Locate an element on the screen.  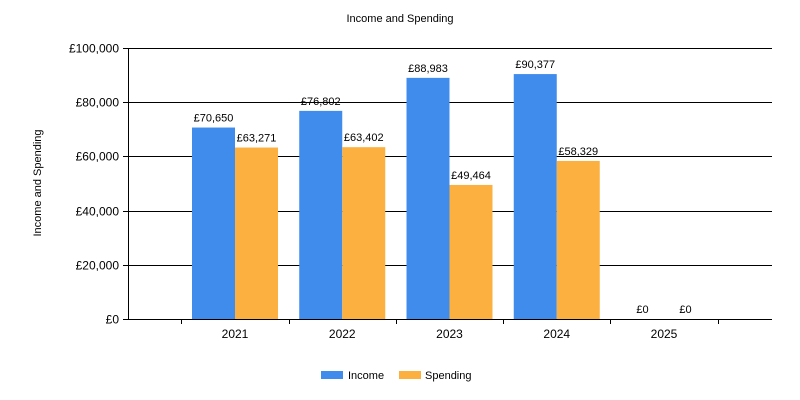
bar-spending-2022 is located at coordinates (364, 233).